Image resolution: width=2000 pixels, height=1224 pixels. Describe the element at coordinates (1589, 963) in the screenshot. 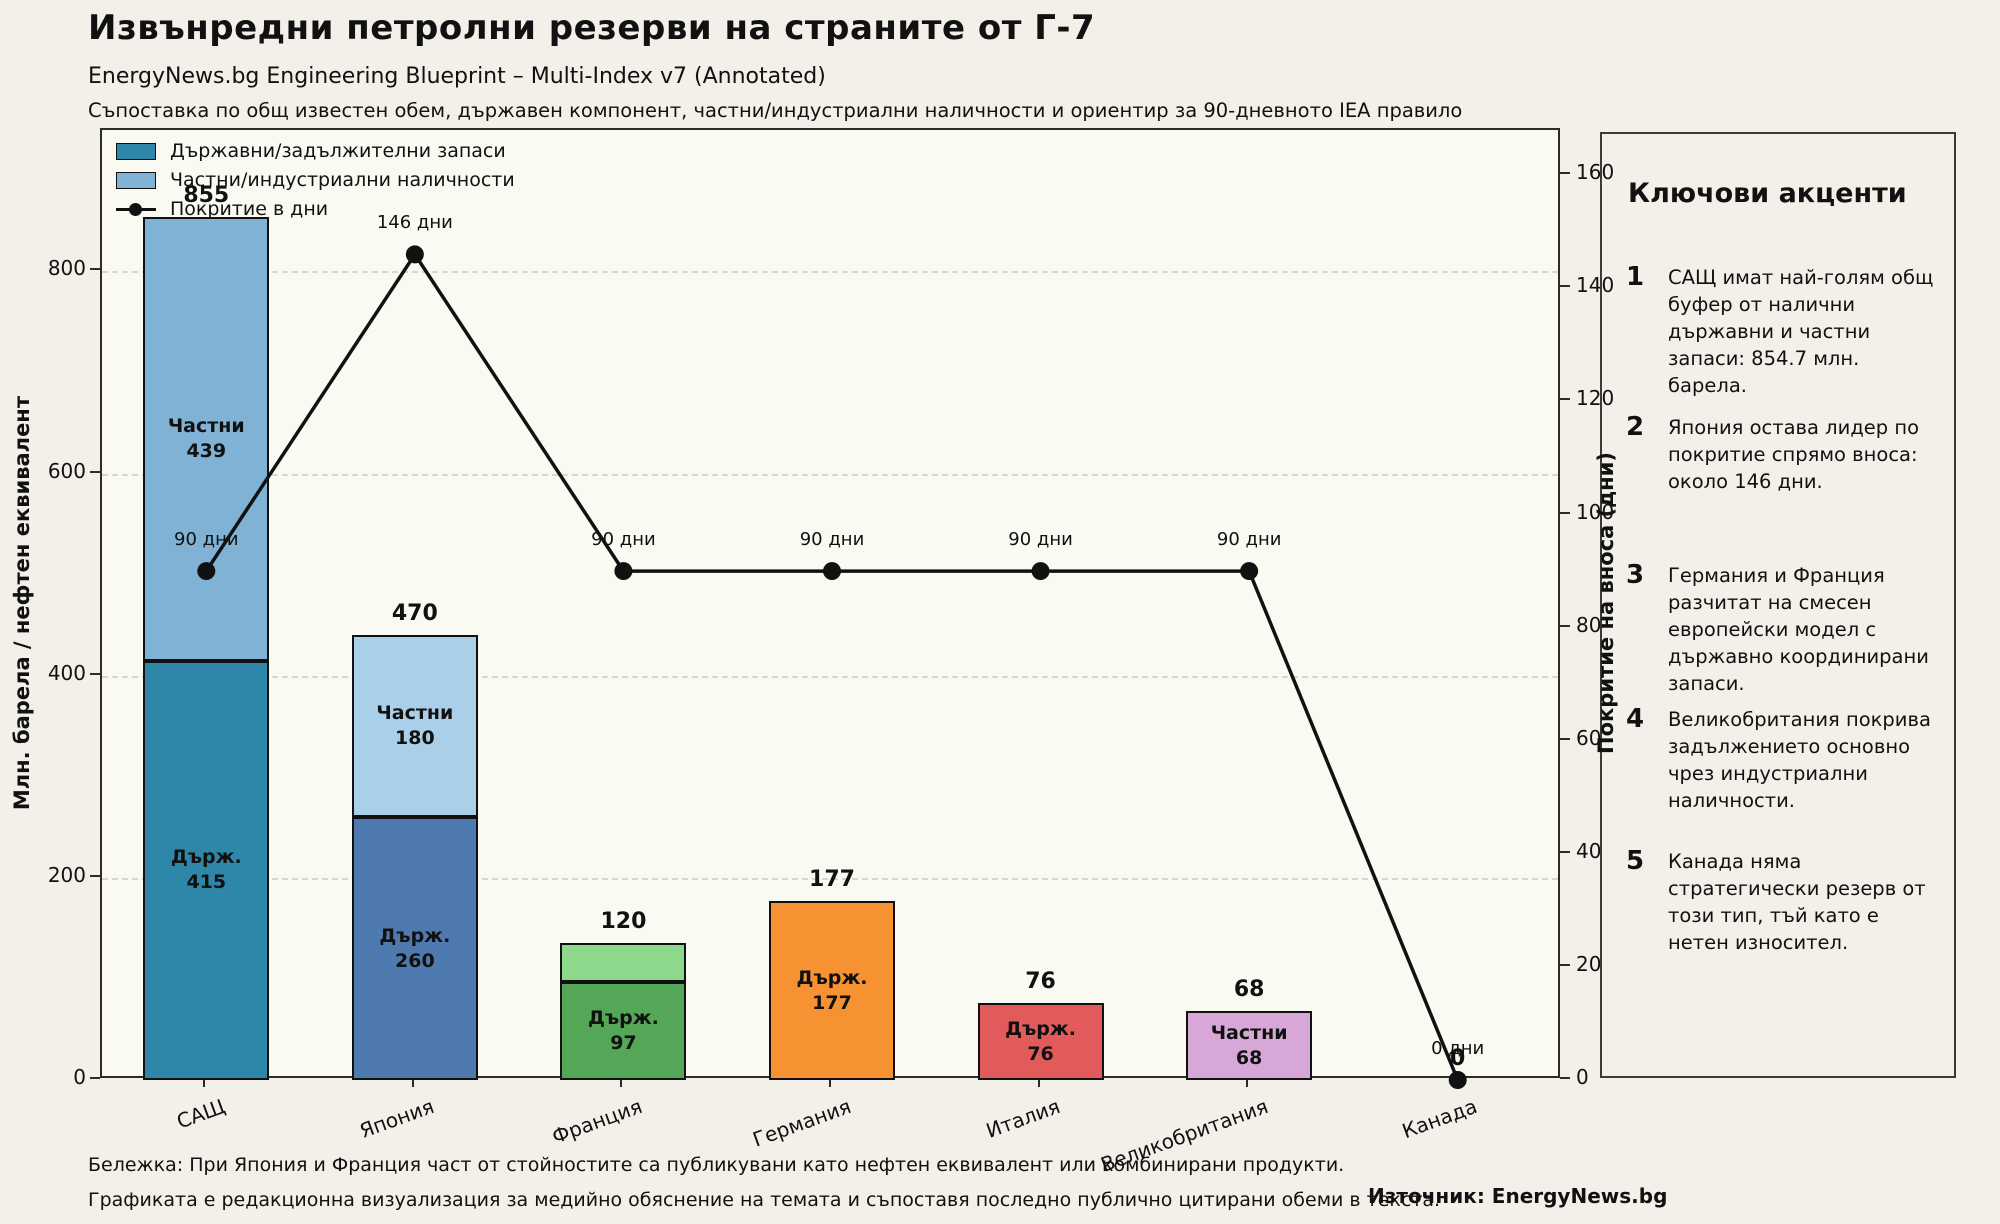

I see `right-tick-label: 20` at that location.